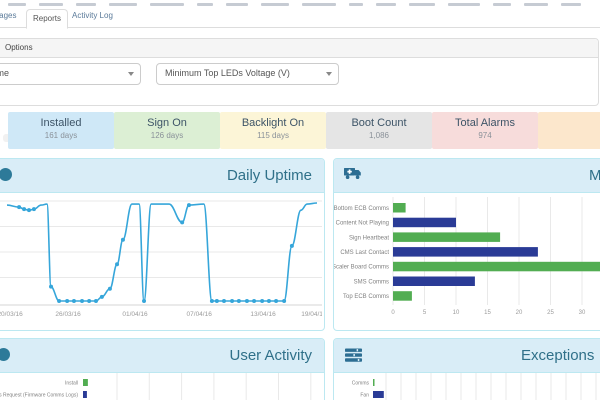  What do you see at coordinates (8, 15) in the screenshot?
I see `tab-messages: Messages` at bounding box center [8, 15].